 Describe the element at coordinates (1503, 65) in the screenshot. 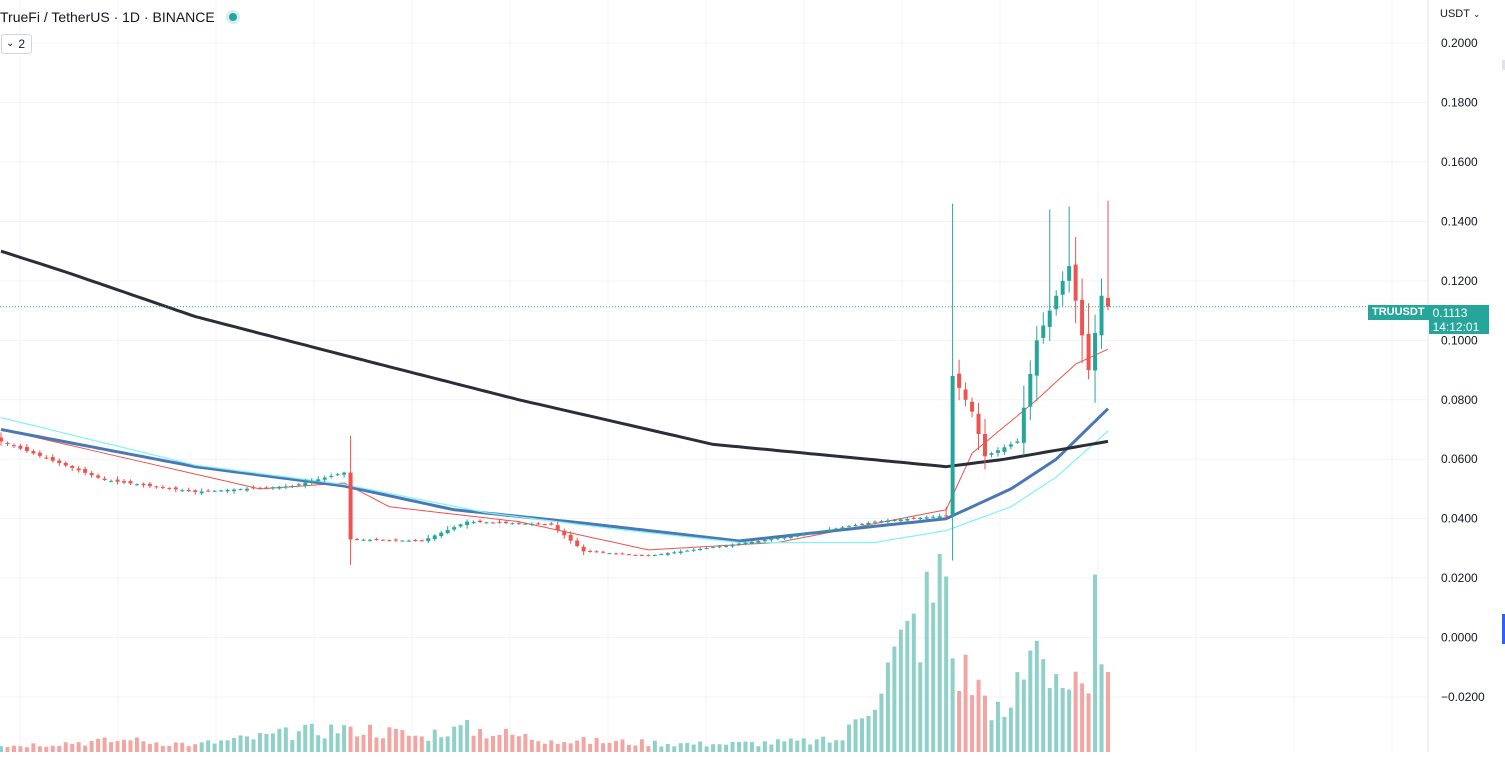

I see `scroll-marker` at that location.